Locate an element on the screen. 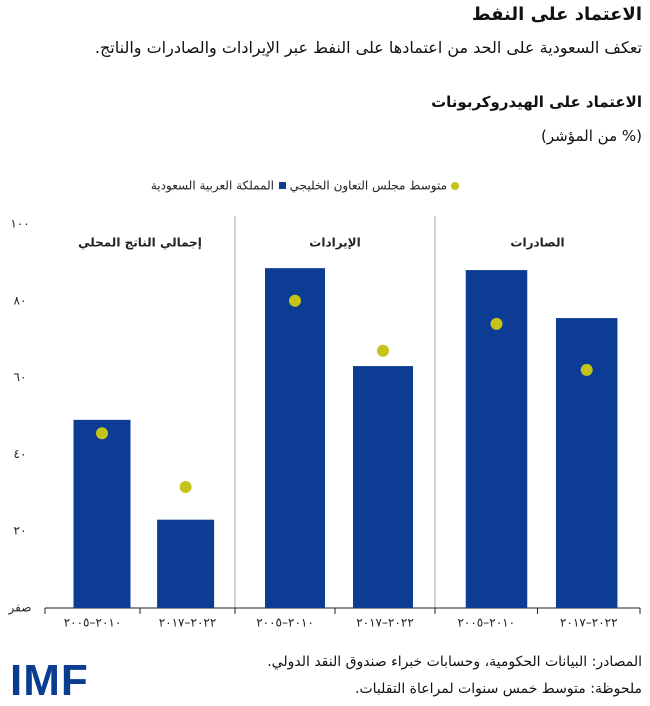 The image size is (650, 706). page-title: الاعتماد على النفط is located at coordinates (556, 14).